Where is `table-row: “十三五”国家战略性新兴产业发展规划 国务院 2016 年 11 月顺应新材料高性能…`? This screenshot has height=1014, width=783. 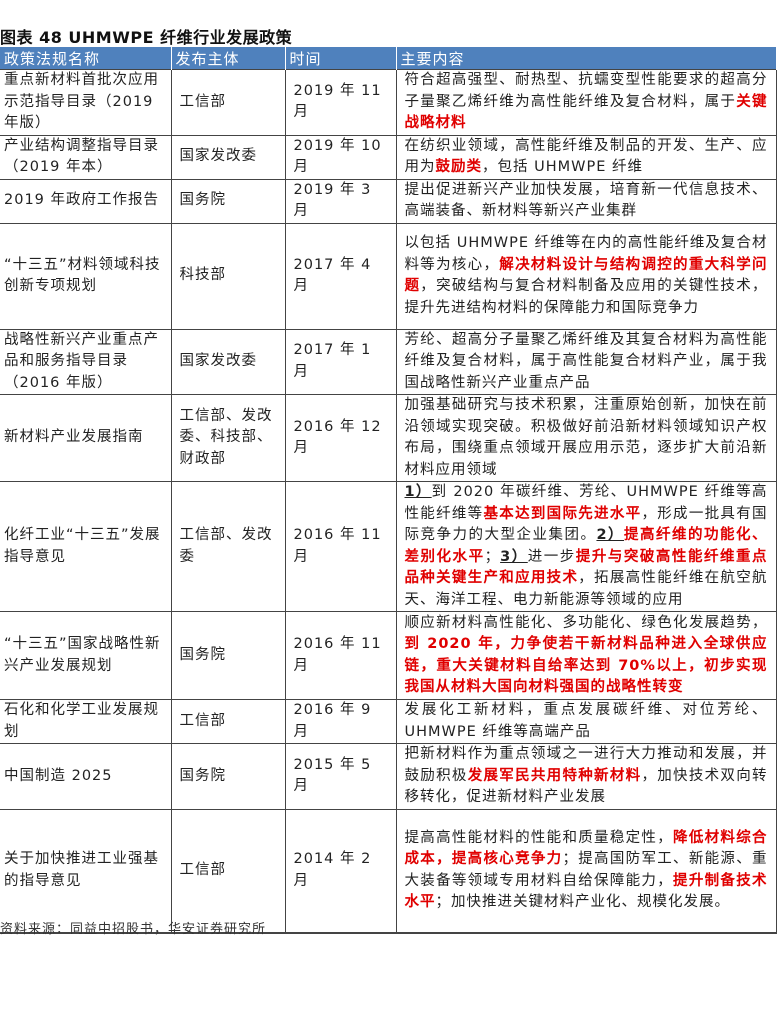 table-row: “十三五”国家战略性新兴产业发展规划 国务院 2016 年 11 月顺应新材料高性能… is located at coordinates (388, 655).